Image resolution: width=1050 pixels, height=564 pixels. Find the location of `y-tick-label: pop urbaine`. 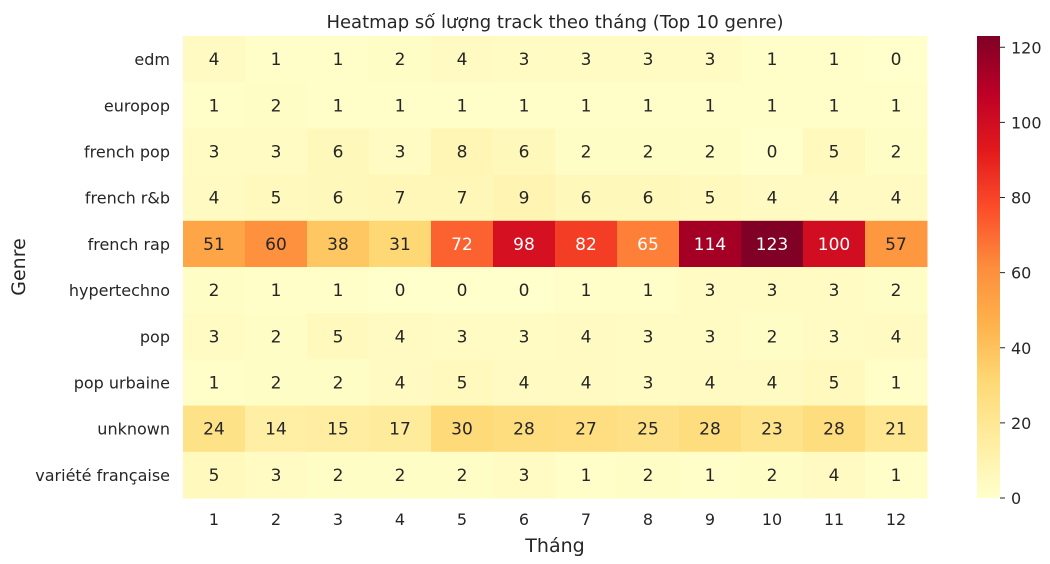

y-tick-label: pop urbaine is located at coordinates (122, 383).